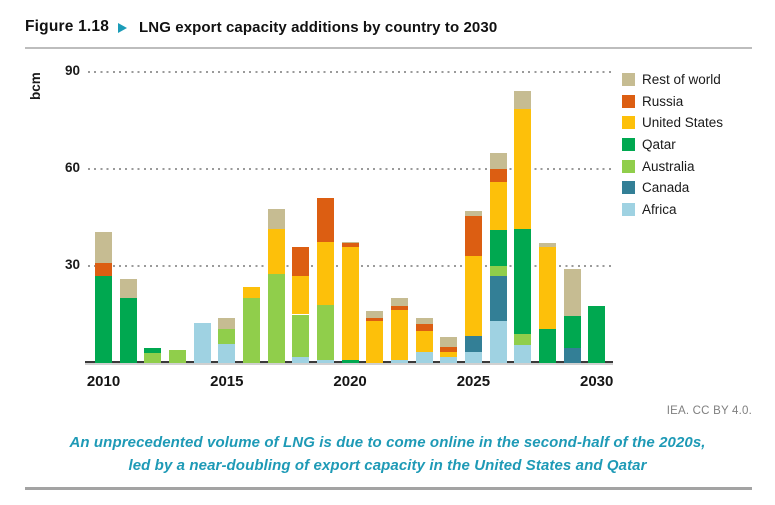  I want to click on bar-2015-rest-of-world, so click(227, 323).